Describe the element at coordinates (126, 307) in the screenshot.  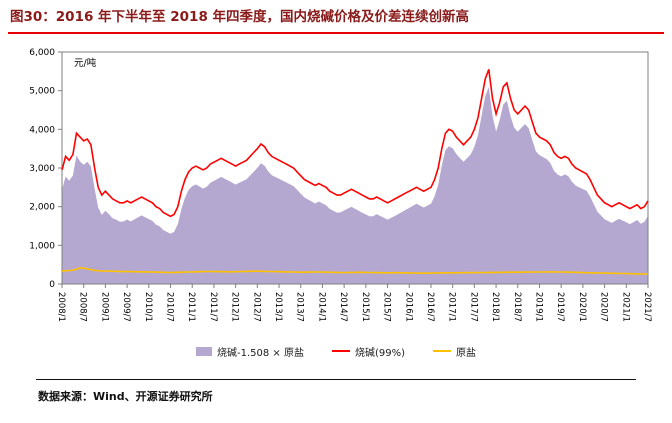
I see `svg-text: 2009/7` at that location.